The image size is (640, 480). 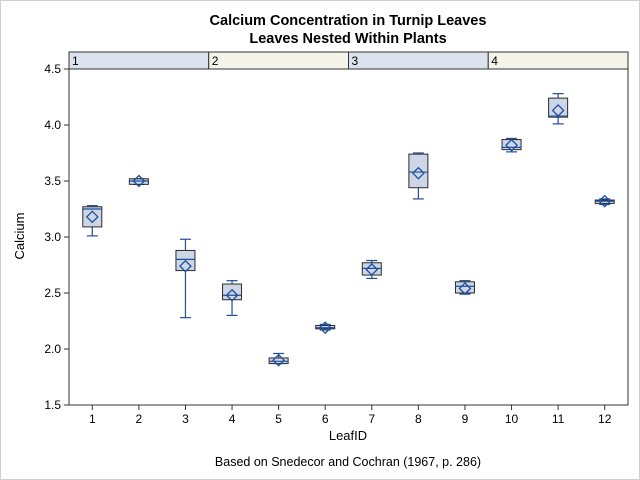 What do you see at coordinates (494, 61) in the screenshot?
I see `group-strip-label: 4` at bounding box center [494, 61].